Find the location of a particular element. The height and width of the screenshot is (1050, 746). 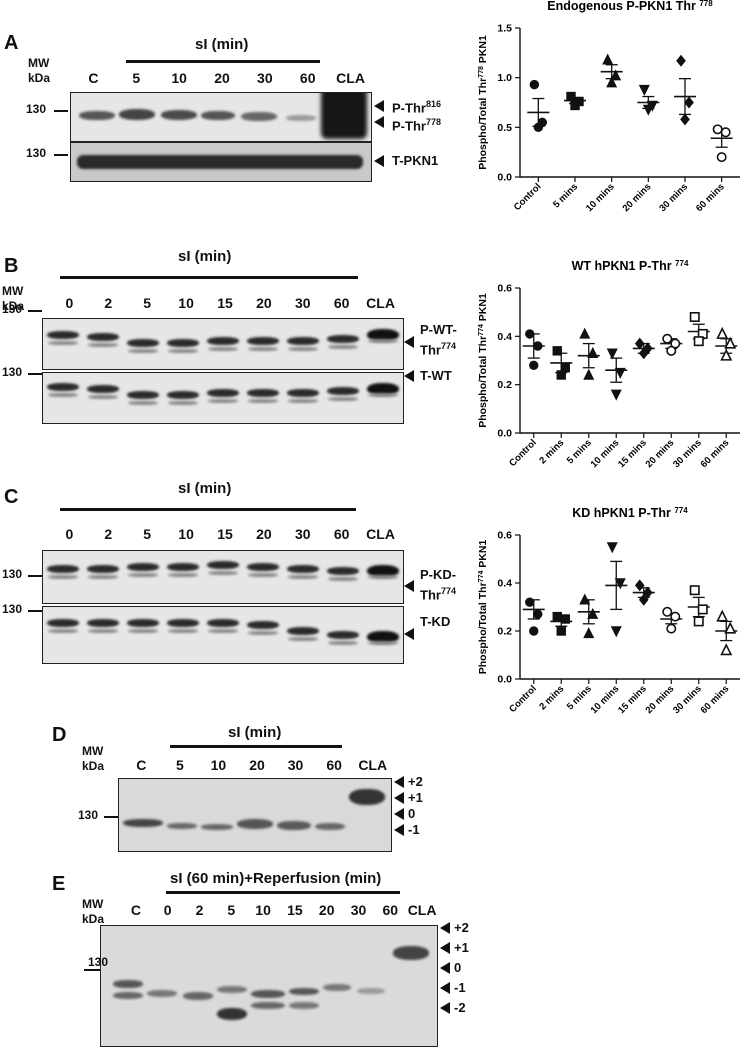

x-tick-label: 60 mins is located at coordinates (710, 197).